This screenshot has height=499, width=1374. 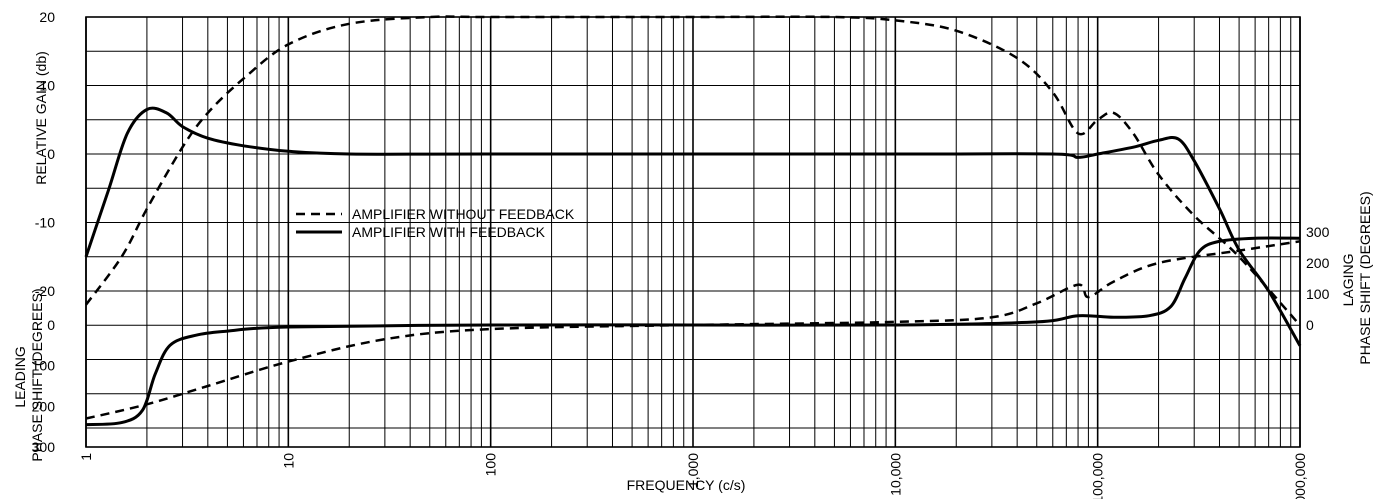 What do you see at coordinates (41, 118) in the screenshot?
I see `gain-axis-label: RELATIVE GAIN (db)` at bounding box center [41, 118].